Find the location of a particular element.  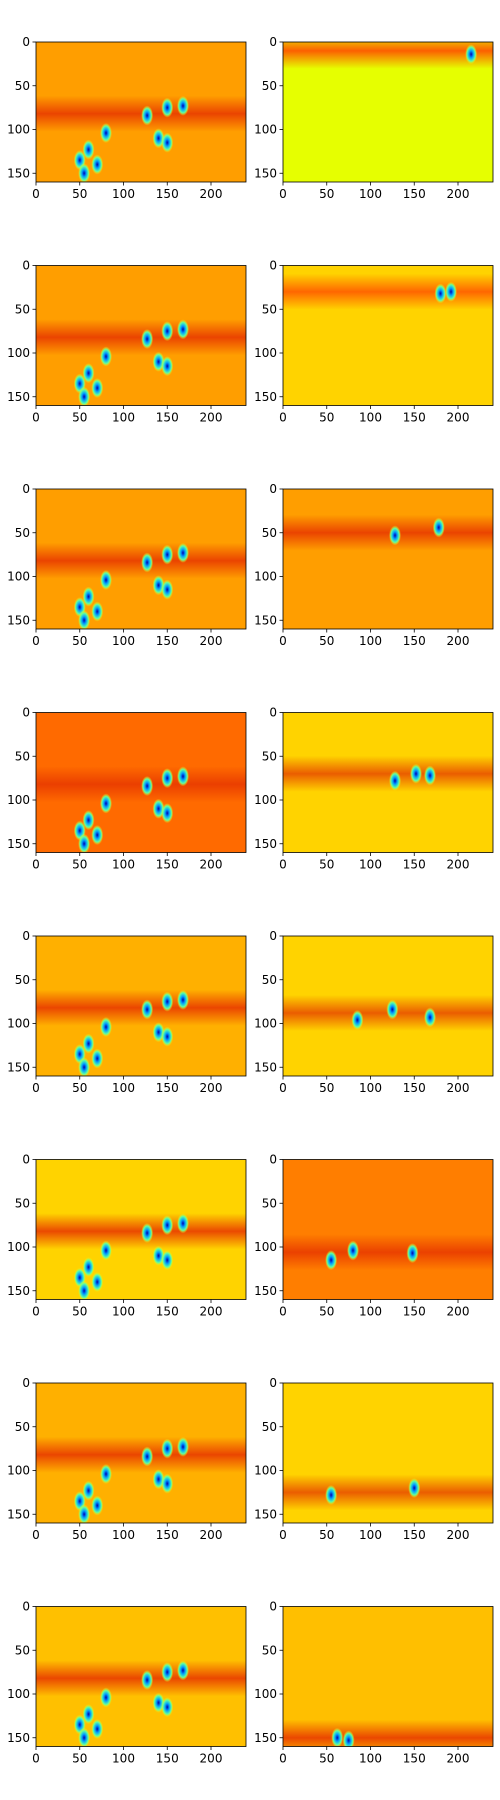

heatmap-panel-13: 0 50 100 150 200 0 50 100 150 is located at coordinates (374, 1459).